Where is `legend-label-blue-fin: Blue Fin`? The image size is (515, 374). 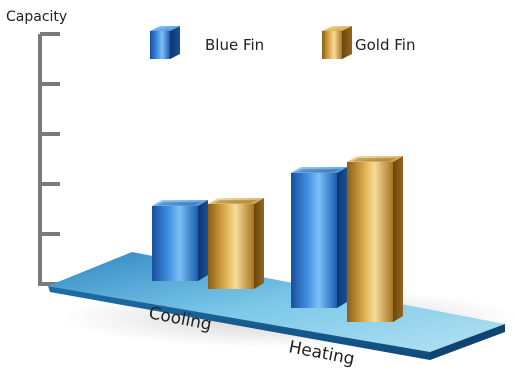
legend-label-blue-fin: Blue Fin is located at coordinates (234, 45).